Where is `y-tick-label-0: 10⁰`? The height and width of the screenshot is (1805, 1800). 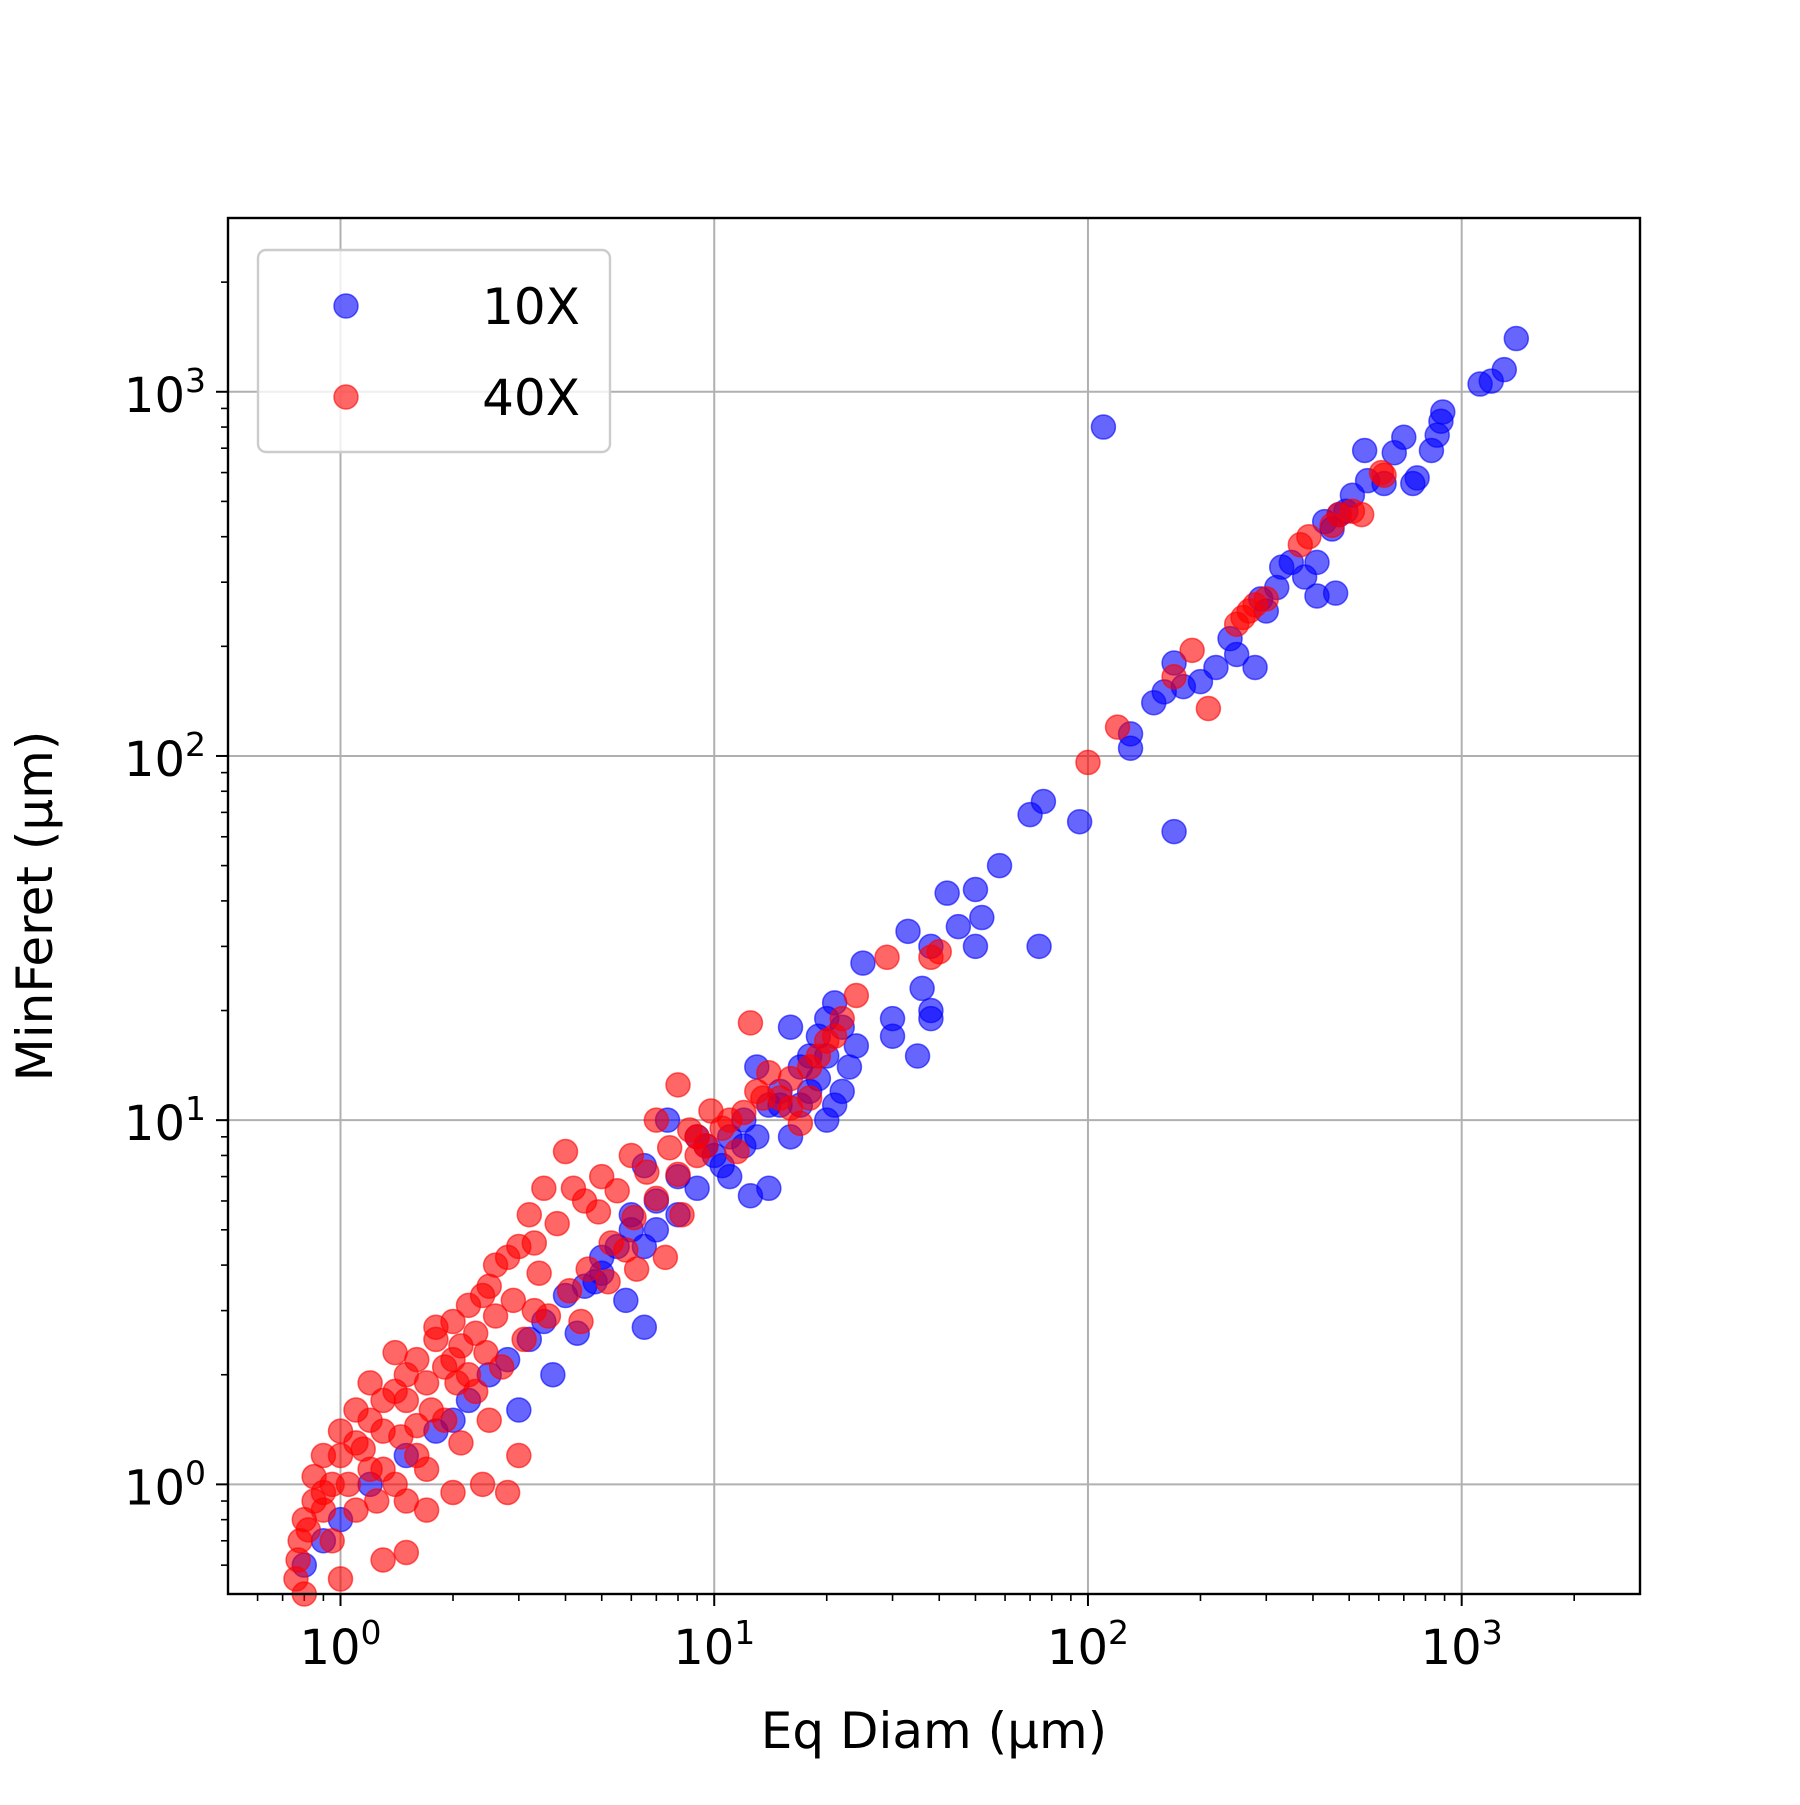 y-tick-label-0: 10⁰ is located at coordinates (165, 1484).